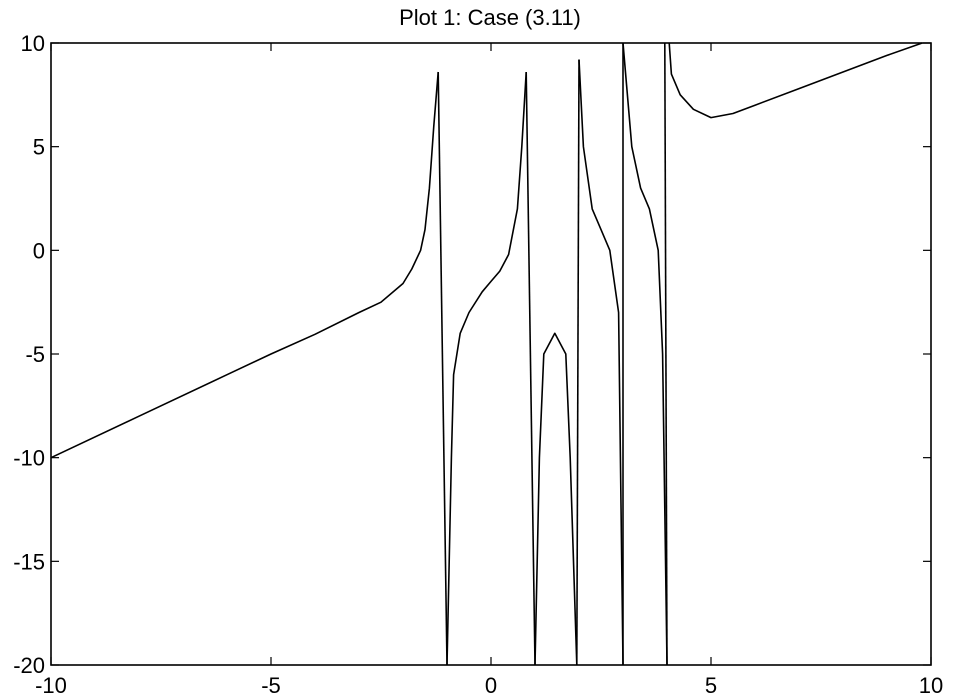  Describe the element at coordinates (271, 685) in the screenshot. I see `x-tick-label: -5` at that location.